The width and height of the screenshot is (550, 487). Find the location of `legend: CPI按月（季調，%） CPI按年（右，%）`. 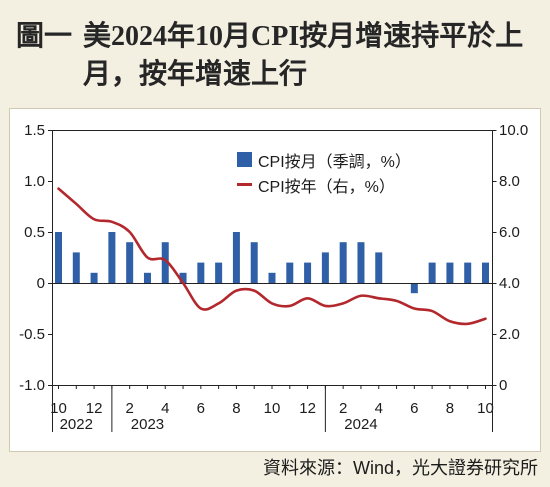

legend: CPI按月（季調，%） CPI按年（右，%） is located at coordinates (324, 172).